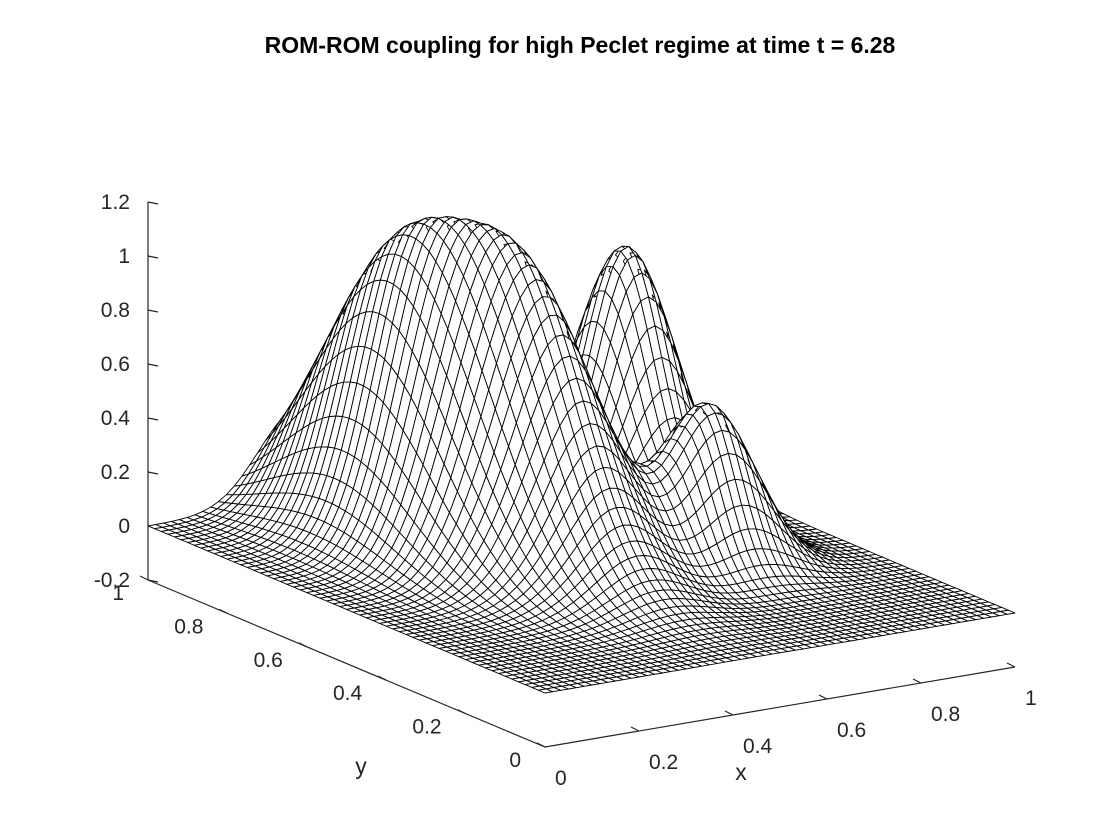  What do you see at coordinates (346, 663) in the screenshot?
I see `y-axis-line` at bounding box center [346, 663].